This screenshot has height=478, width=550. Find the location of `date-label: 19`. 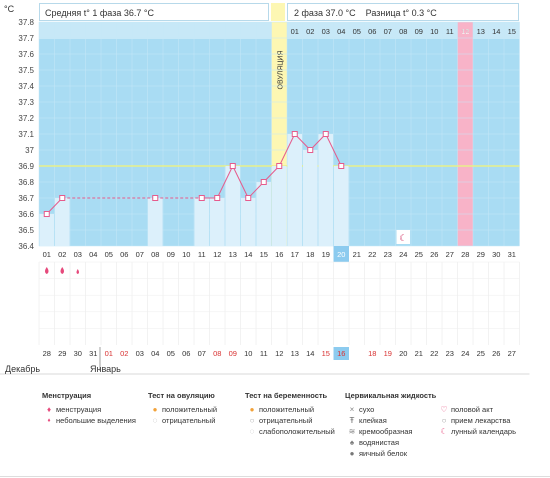

date-label: 19 is located at coordinates (388, 353).